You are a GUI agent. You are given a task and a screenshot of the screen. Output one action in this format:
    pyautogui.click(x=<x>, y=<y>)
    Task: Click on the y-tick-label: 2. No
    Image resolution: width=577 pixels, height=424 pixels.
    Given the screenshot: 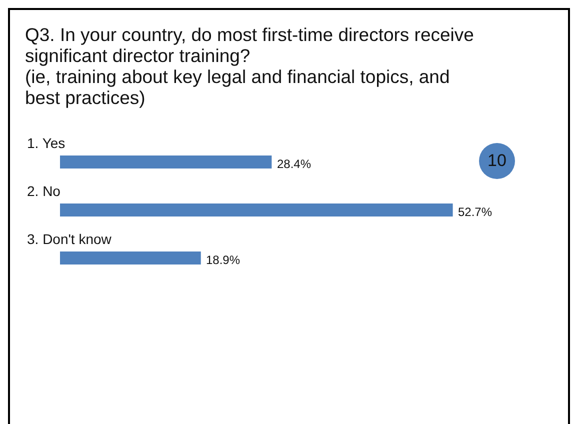 What is the action you would take?
    pyautogui.click(x=44, y=191)
    